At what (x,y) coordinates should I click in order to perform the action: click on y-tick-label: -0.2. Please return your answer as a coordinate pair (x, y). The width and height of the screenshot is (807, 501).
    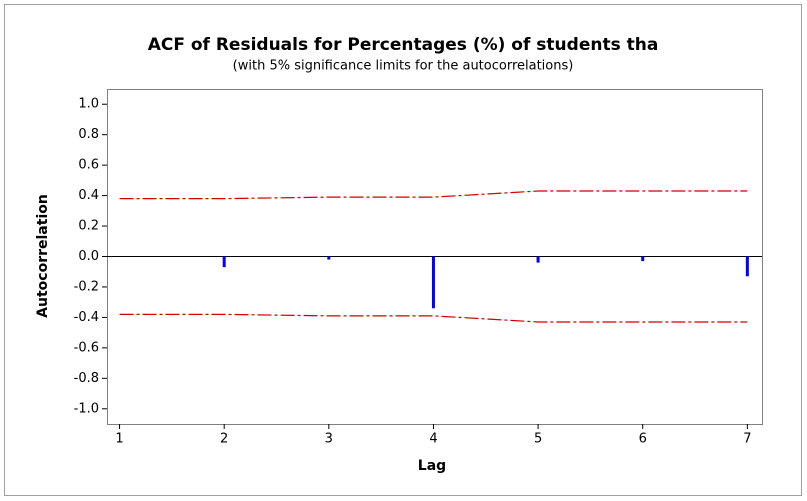
    Looking at the image, I should click on (86, 286).